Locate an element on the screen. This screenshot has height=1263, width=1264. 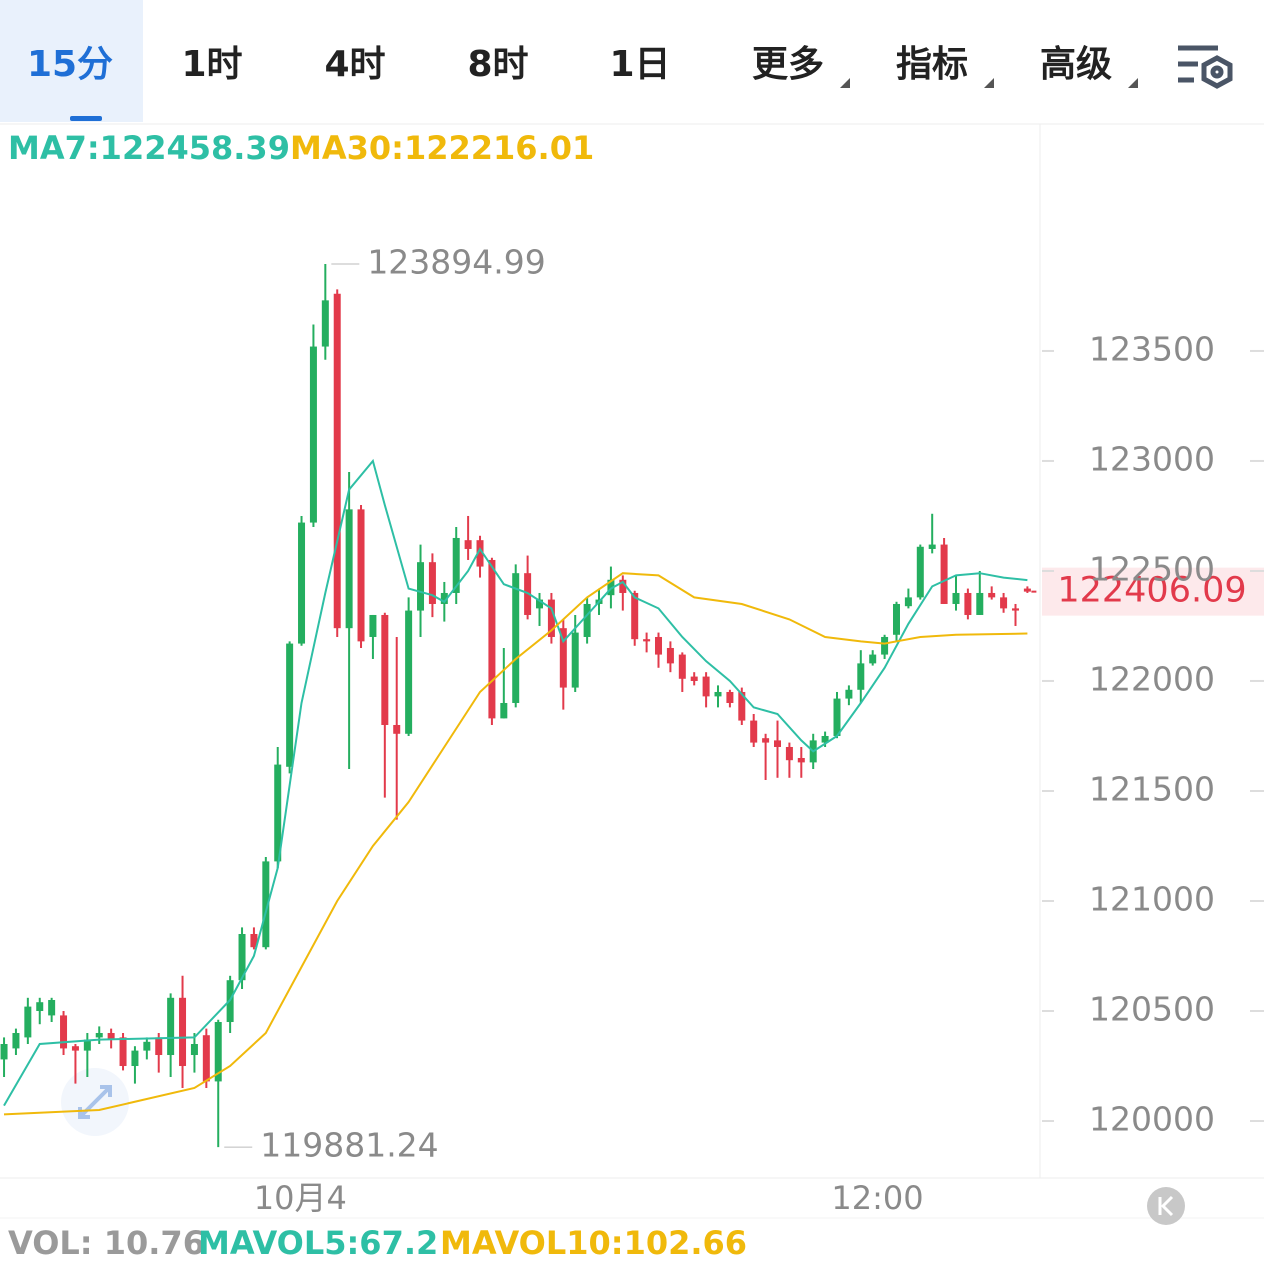
tab: 指标 is located at coordinates (932, 64).